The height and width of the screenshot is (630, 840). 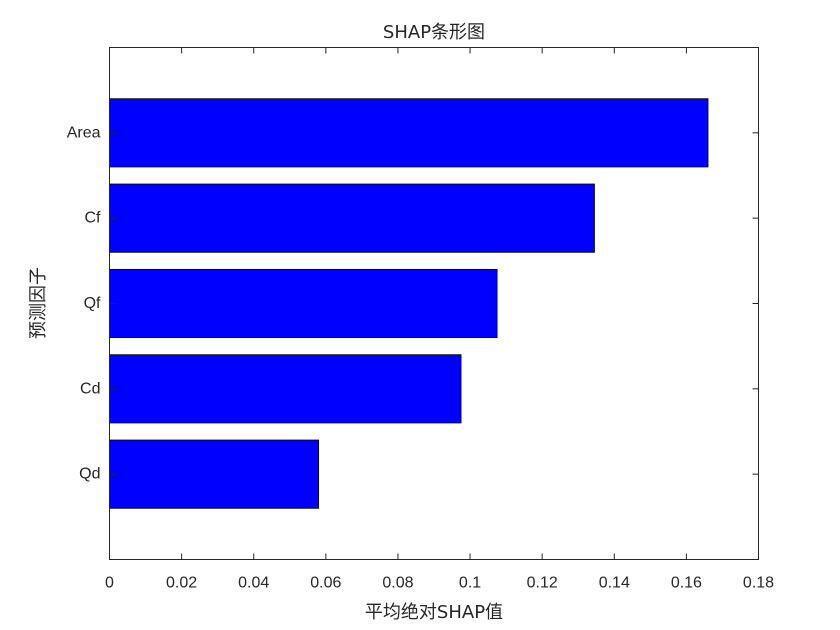 What do you see at coordinates (214, 474) in the screenshot?
I see `bar-qd` at bounding box center [214, 474].